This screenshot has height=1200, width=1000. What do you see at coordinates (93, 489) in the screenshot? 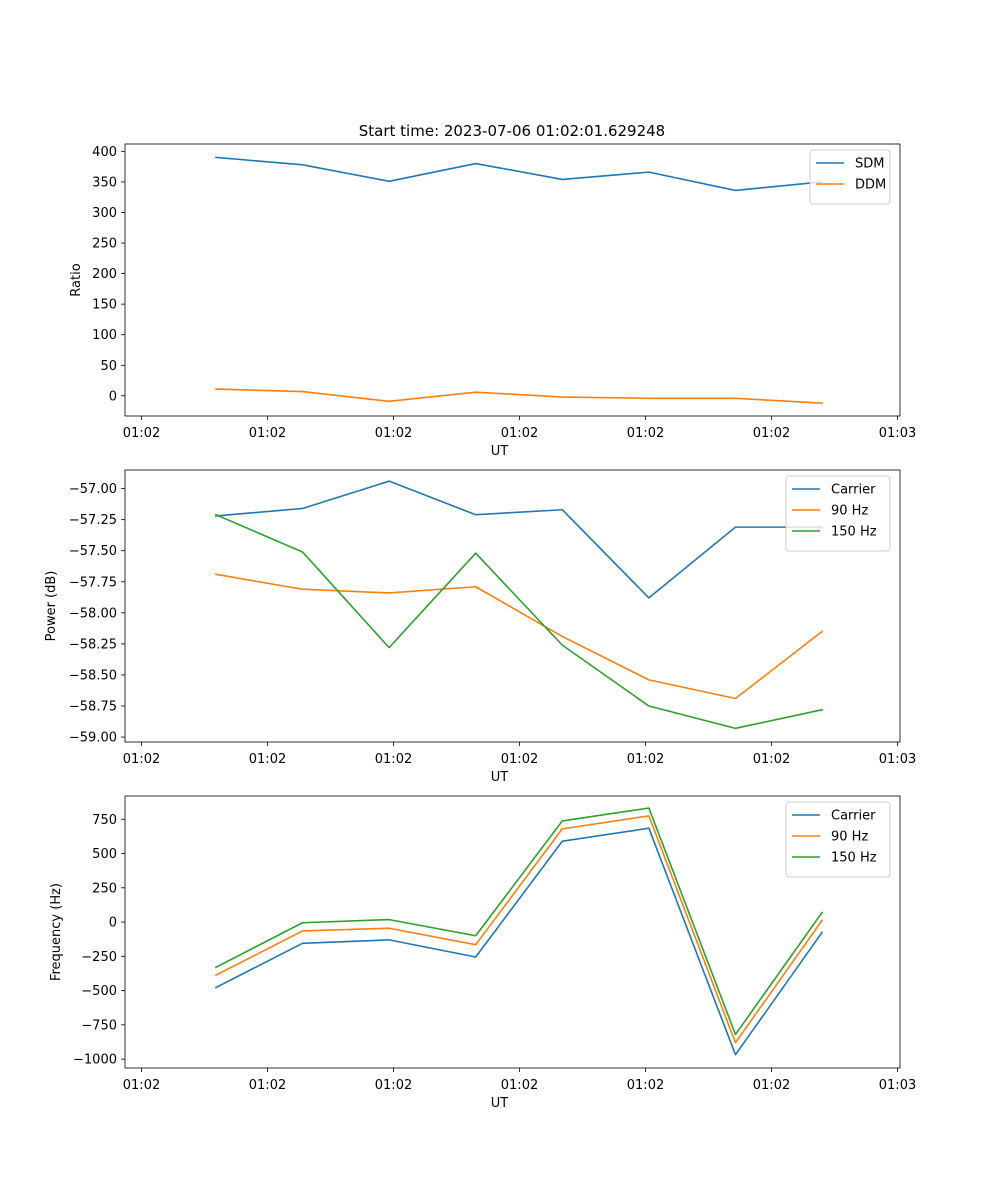
I see `y-tick-label: −57.00` at bounding box center [93, 489].